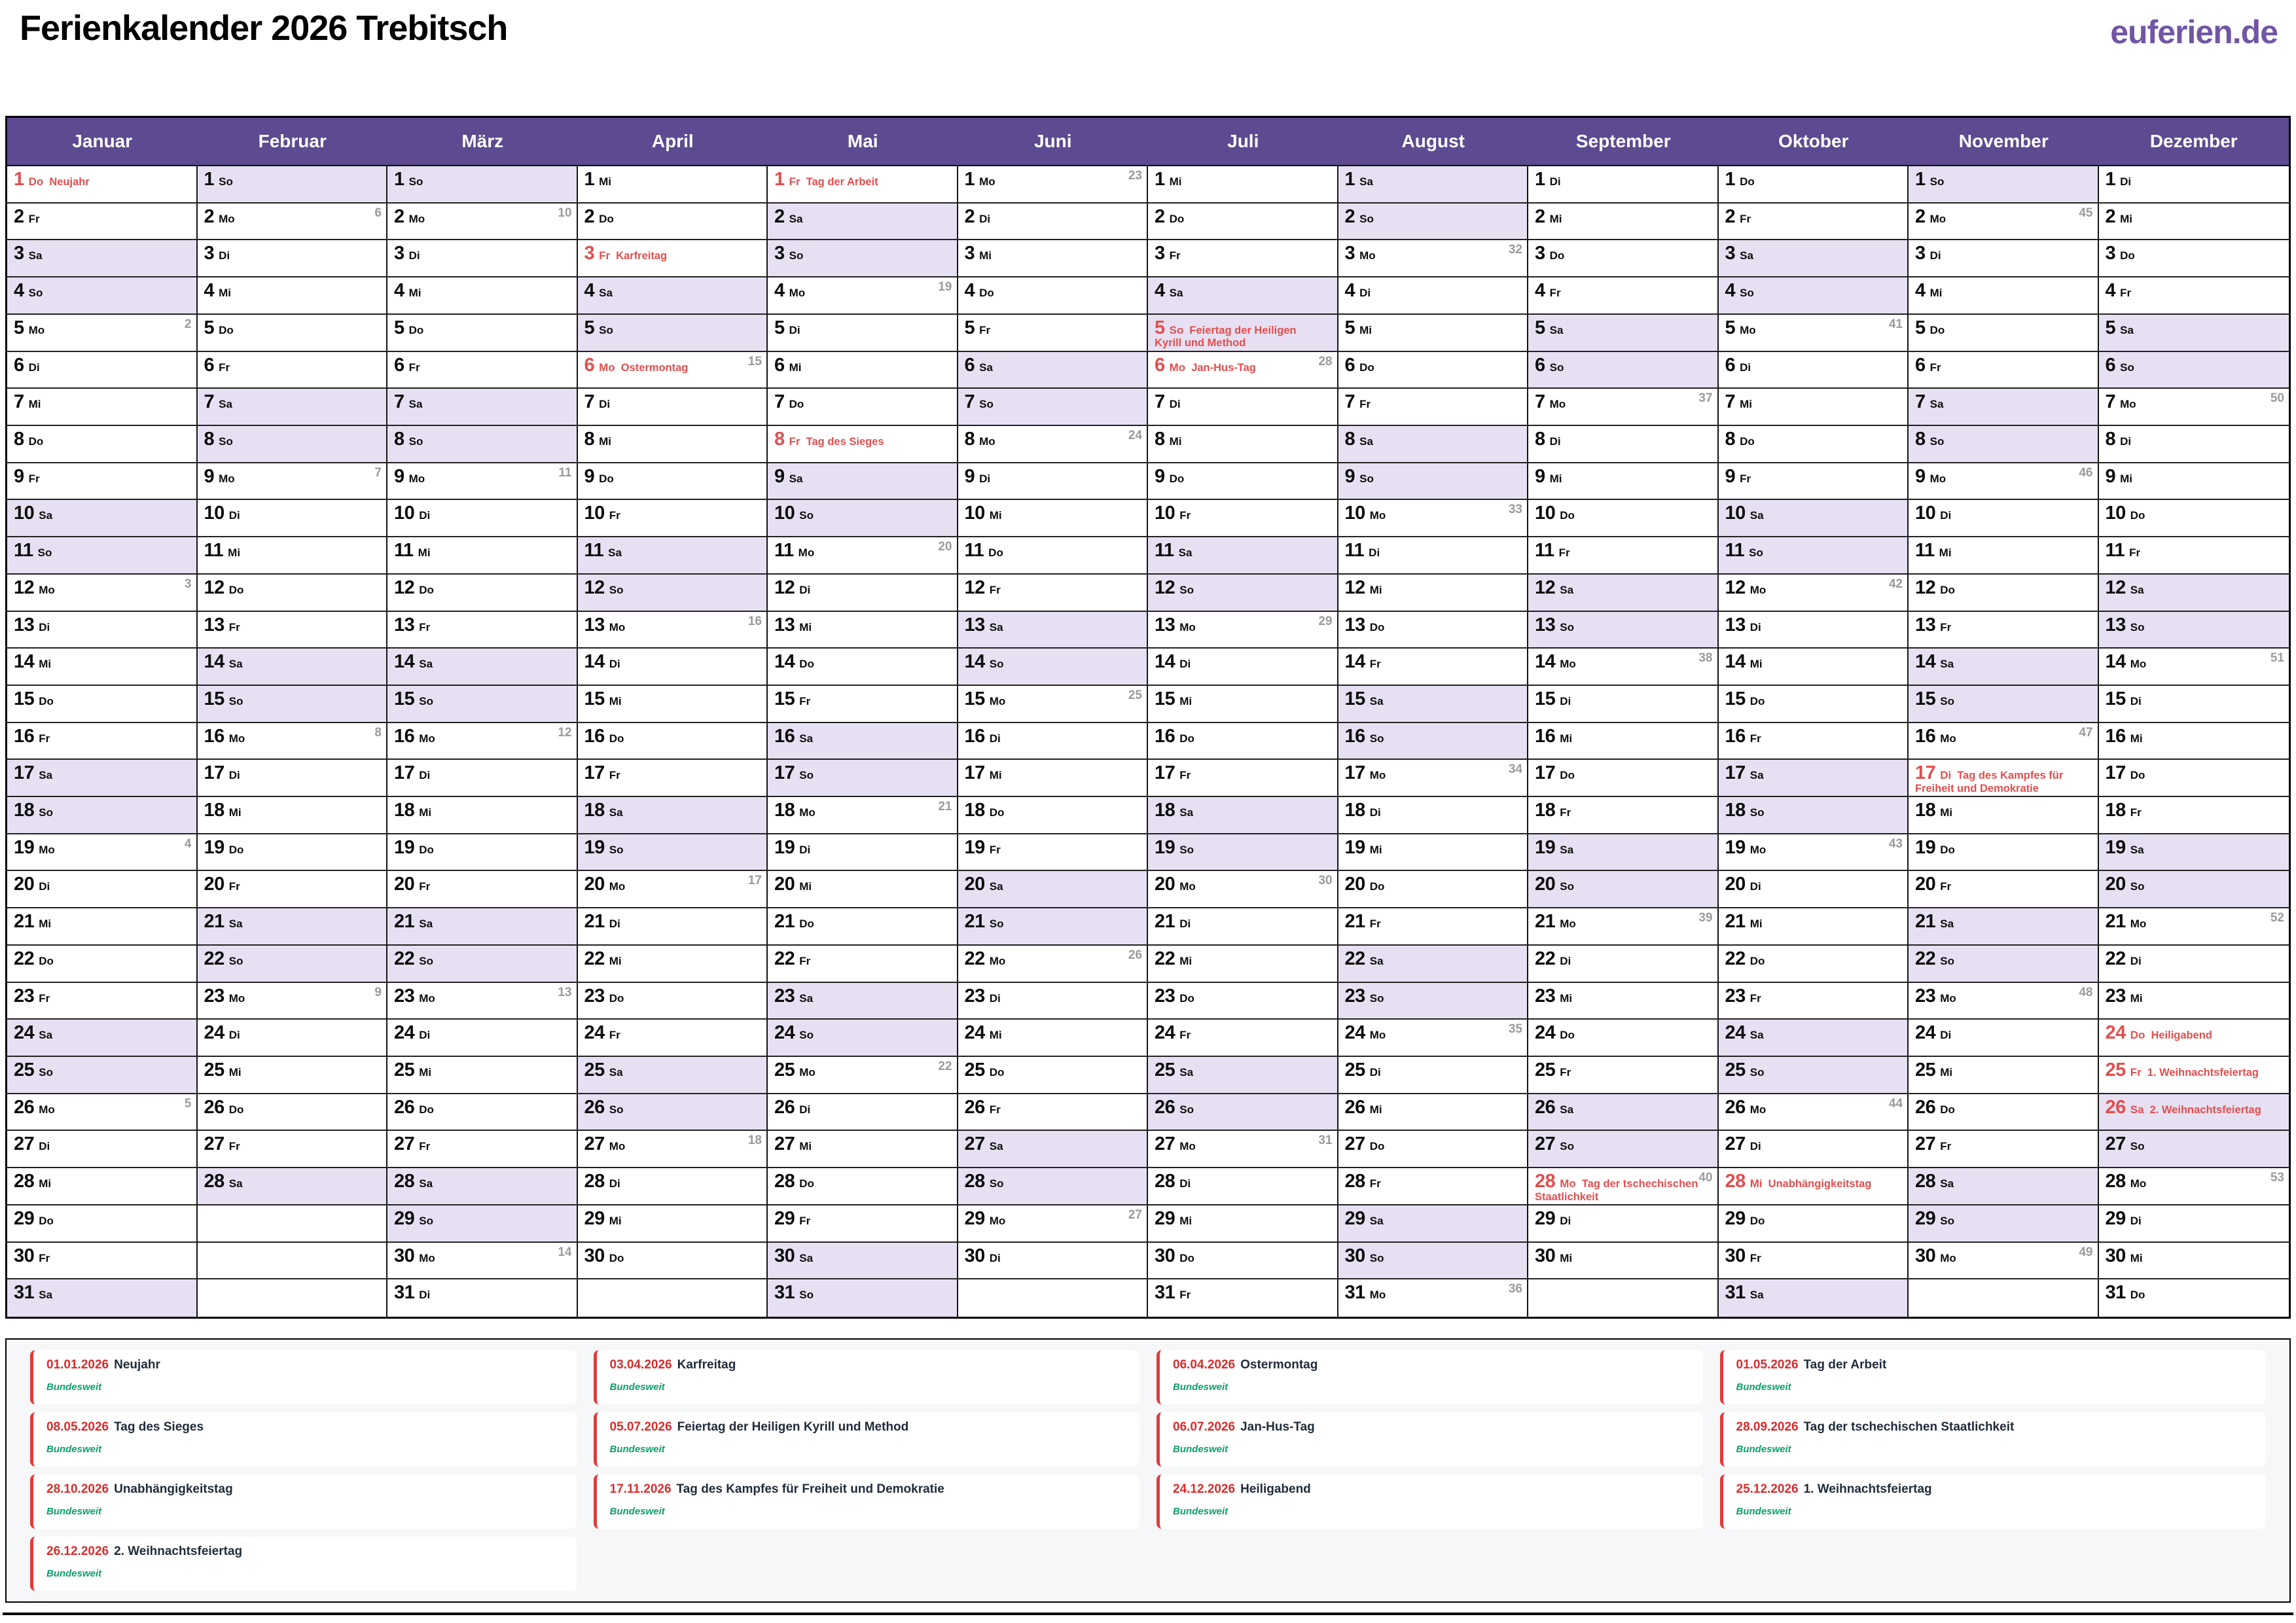 The height and width of the screenshot is (1623, 2296). Describe the element at coordinates (672, 370) in the screenshot. I see `day-cell-4-6: 6 Mo Ostermontag 15` at that location.